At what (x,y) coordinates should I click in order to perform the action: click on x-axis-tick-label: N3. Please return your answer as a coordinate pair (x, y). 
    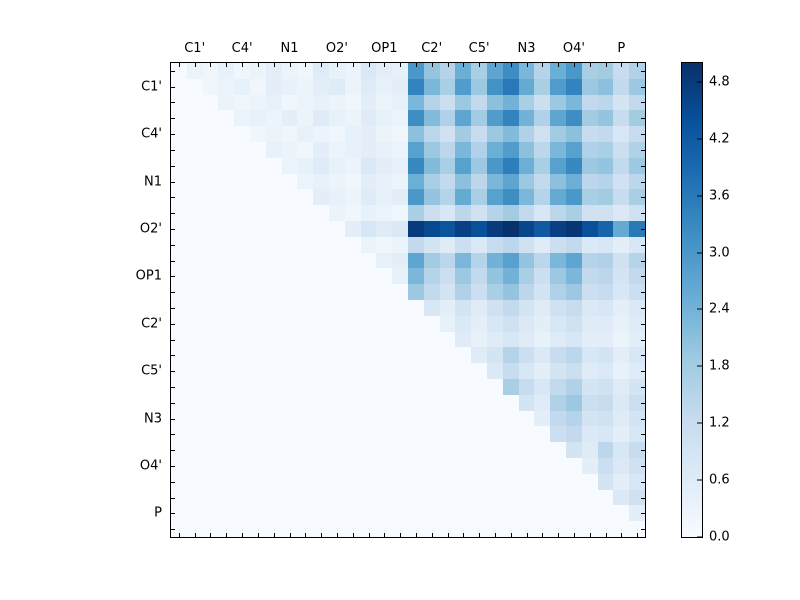
    Looking at the image, I should click on (526, 48).